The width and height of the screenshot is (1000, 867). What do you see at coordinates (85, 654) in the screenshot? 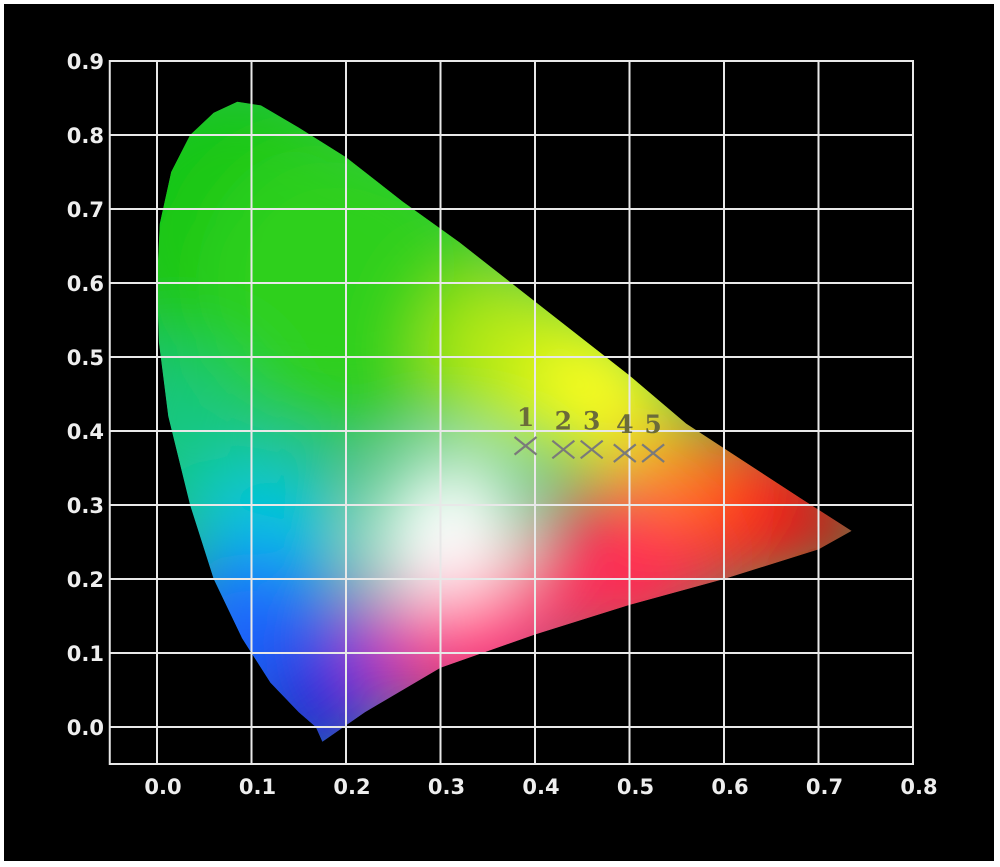
I see `y-tick-label: 0.1` at bounding box center [85, 654].